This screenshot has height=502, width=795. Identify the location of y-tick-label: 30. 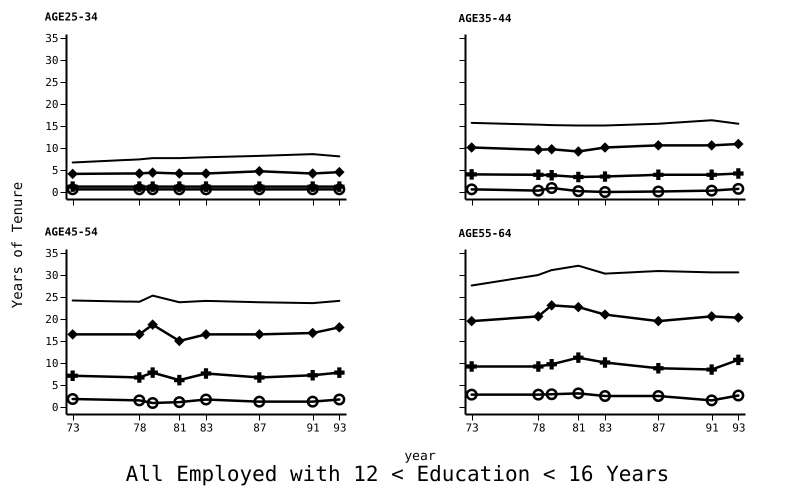
(51, 275).